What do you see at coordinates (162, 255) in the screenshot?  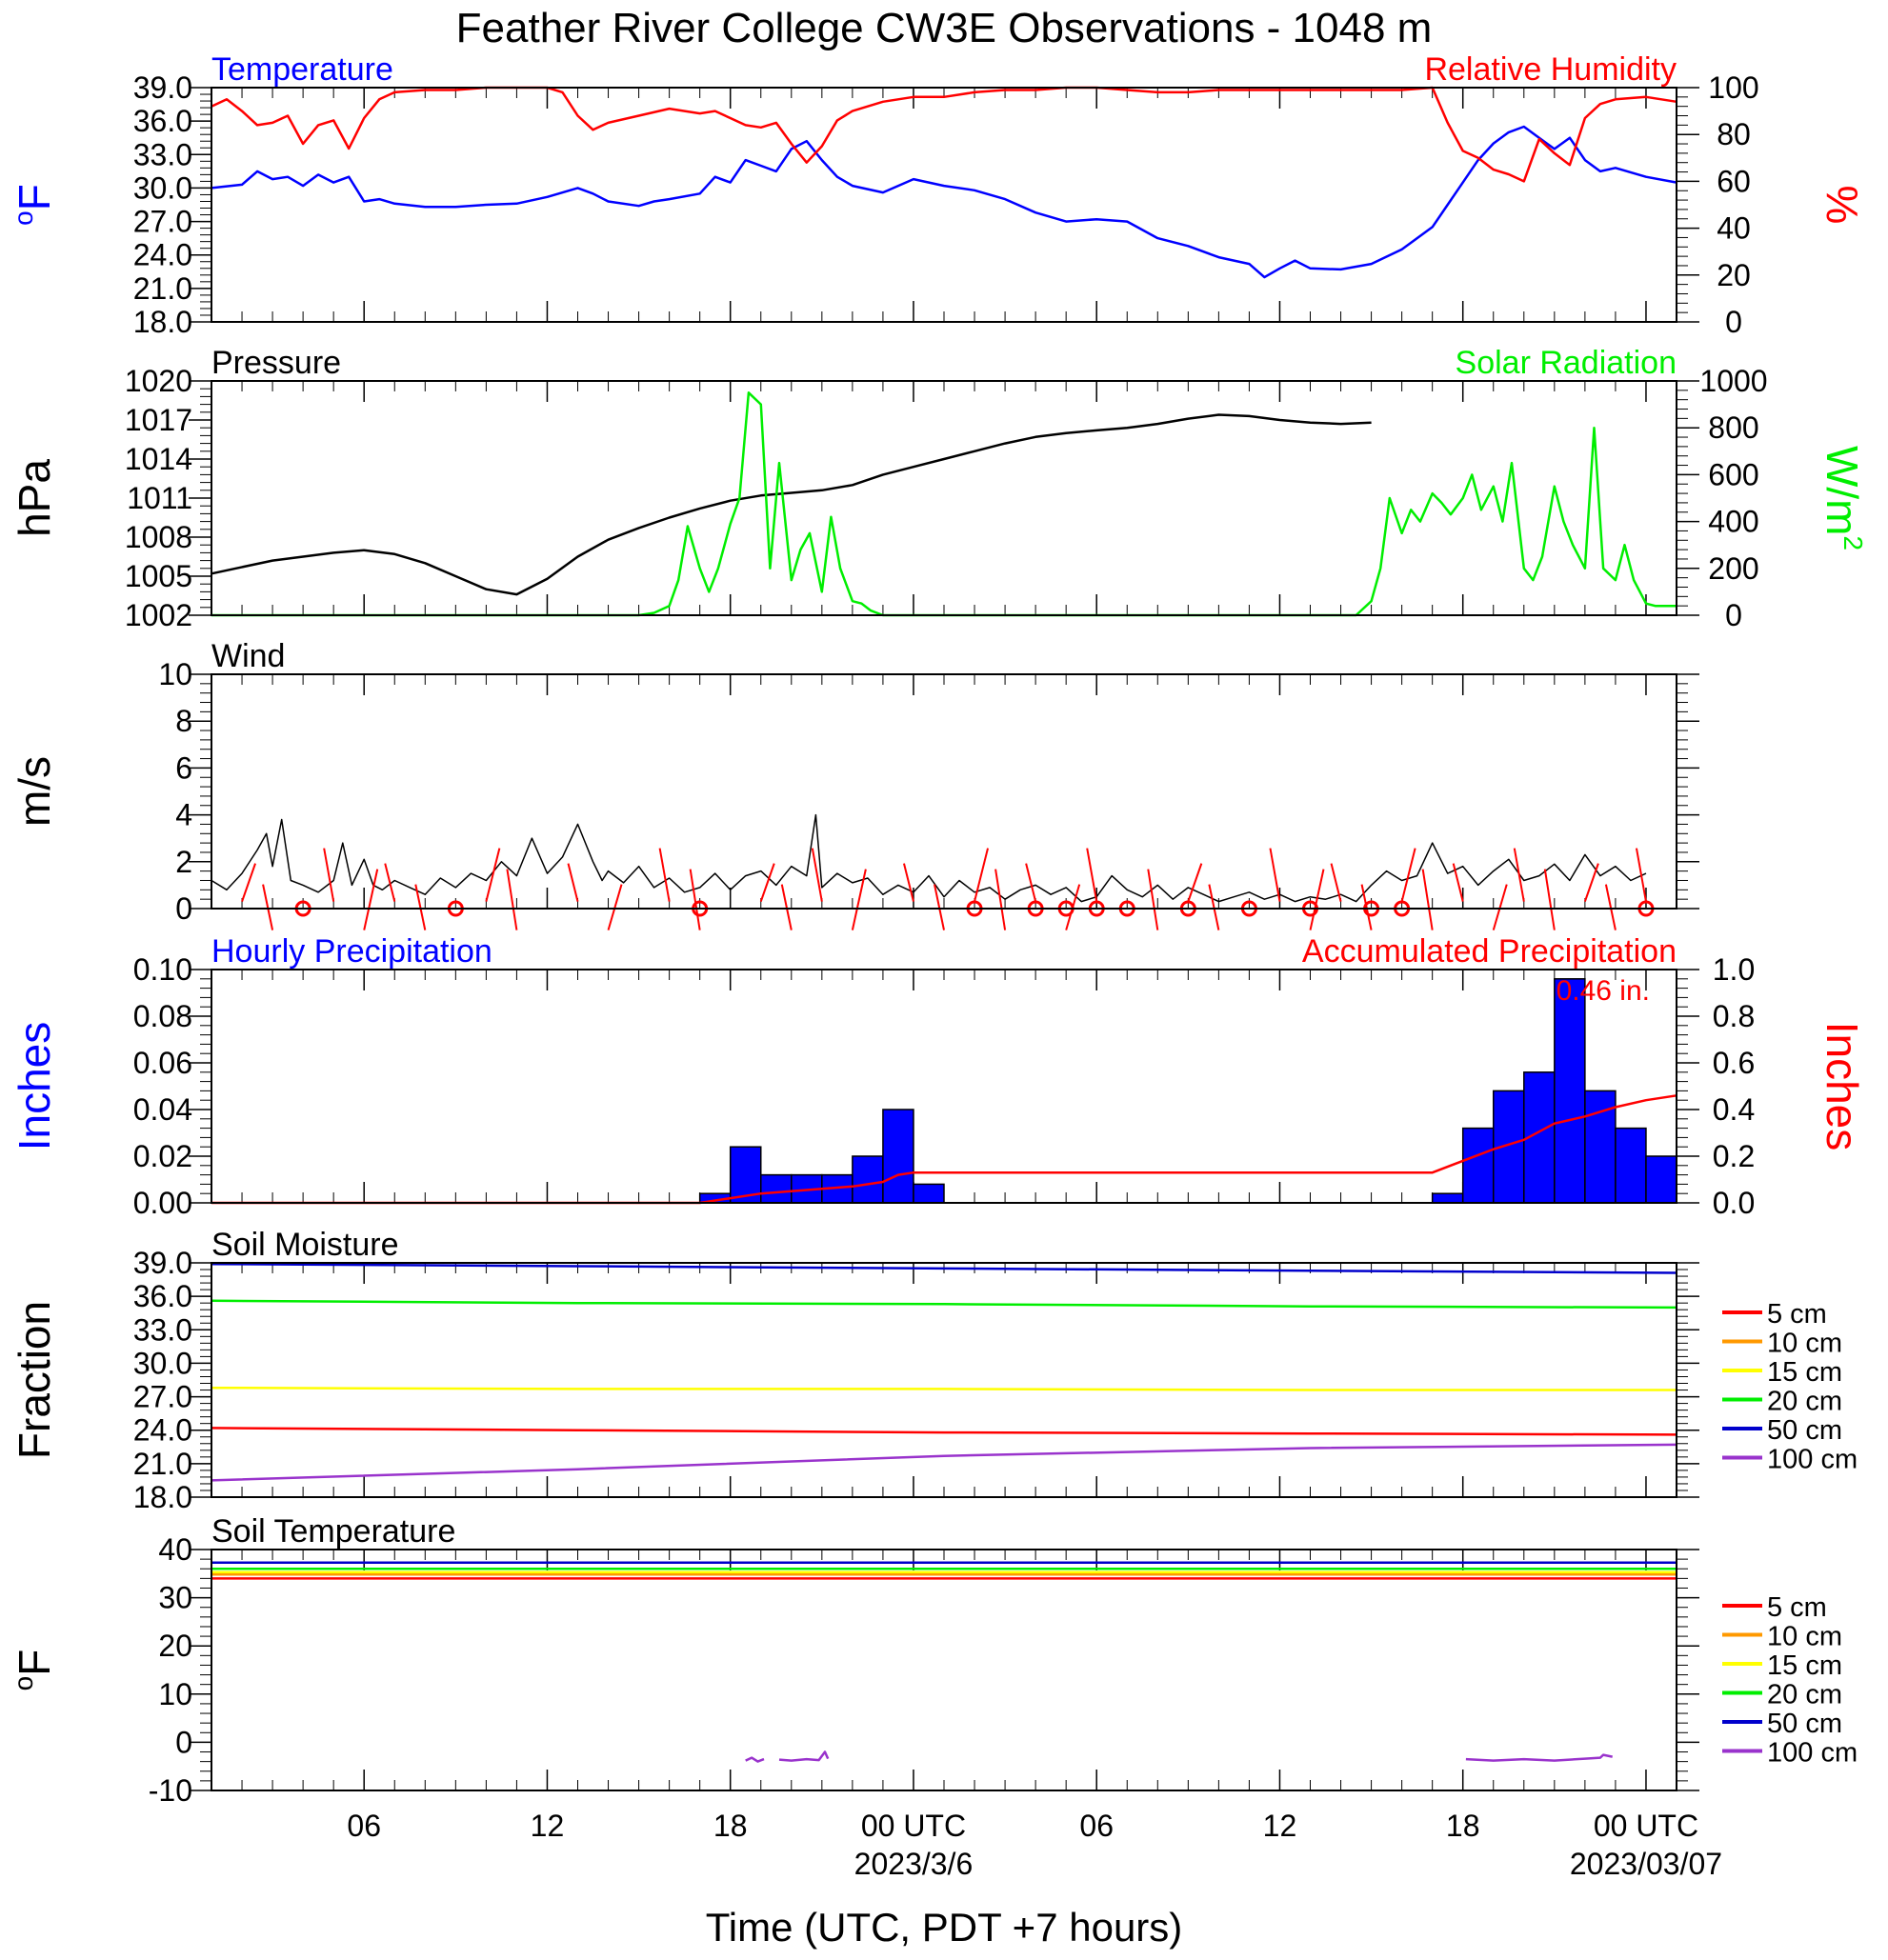 I see `y-tick-label: 24.0` at bounding box center [162, 255].